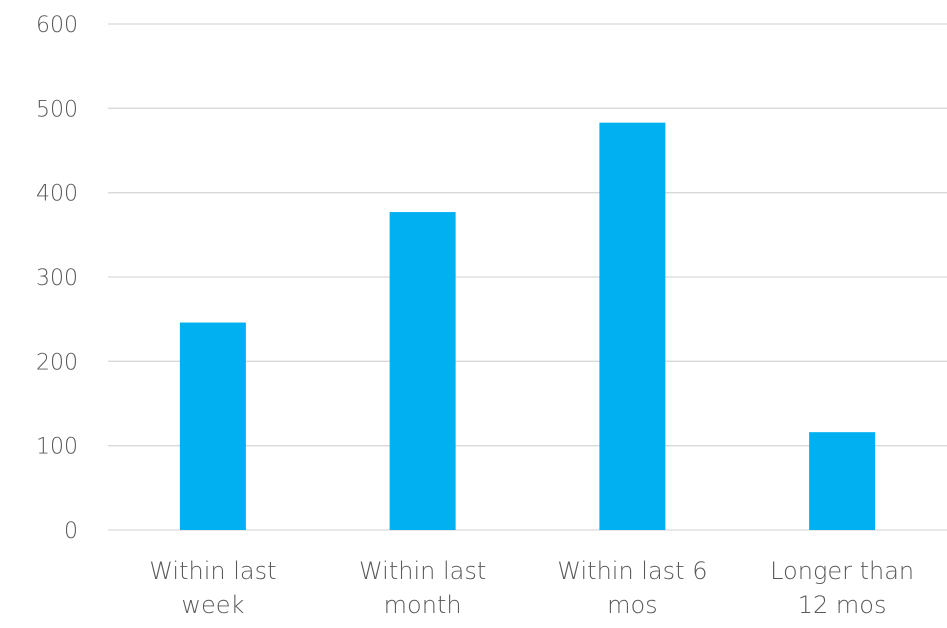 Image resolution: width=947 pixels, height=628 pixels. I want to click on y-tick-label: 300, so click(57, 278).